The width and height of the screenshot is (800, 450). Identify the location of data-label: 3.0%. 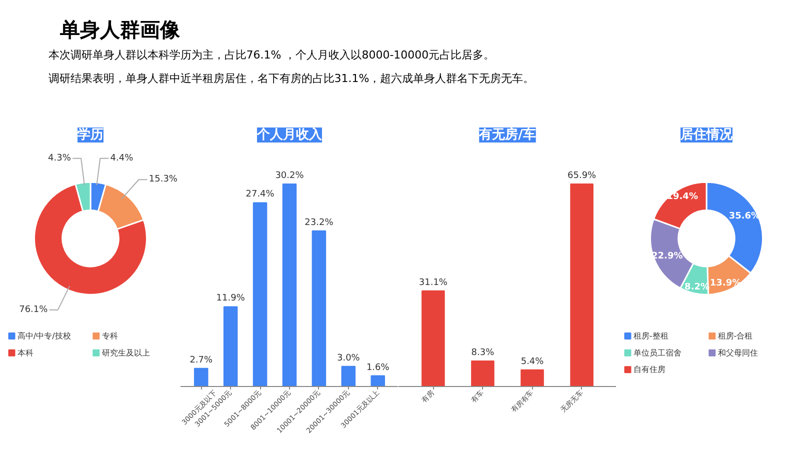
(348, 358).